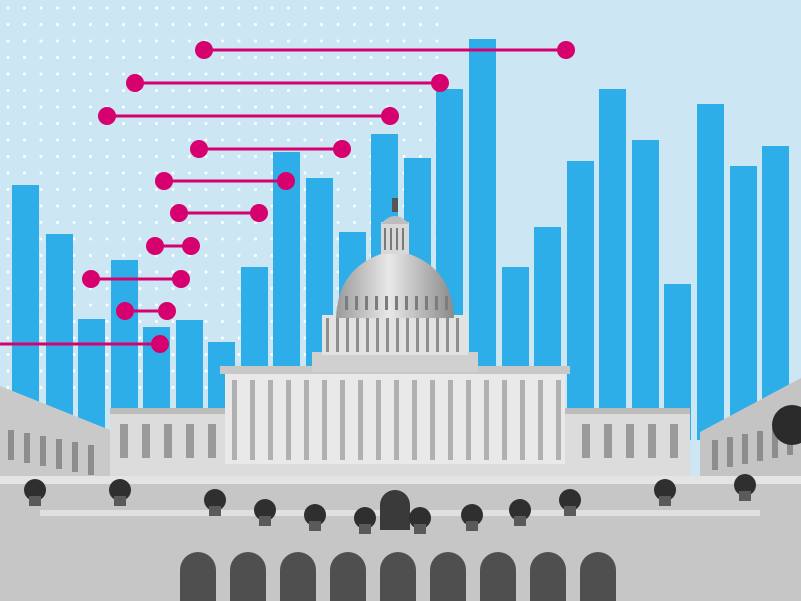 The width and height of the screenshot is (801, 601). I want to click on lantern-top, so click(395, 220).